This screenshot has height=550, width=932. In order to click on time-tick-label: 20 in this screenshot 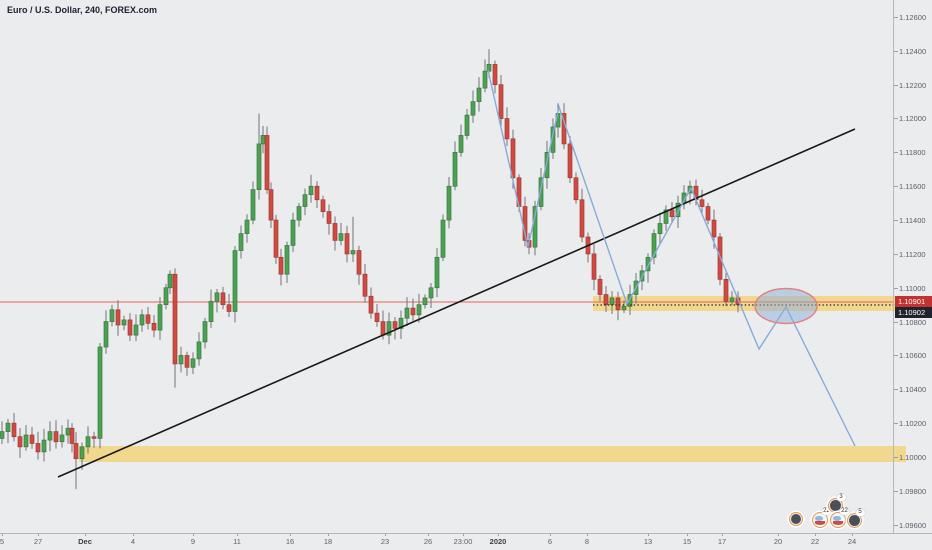, I will do `click(778, 541)`.